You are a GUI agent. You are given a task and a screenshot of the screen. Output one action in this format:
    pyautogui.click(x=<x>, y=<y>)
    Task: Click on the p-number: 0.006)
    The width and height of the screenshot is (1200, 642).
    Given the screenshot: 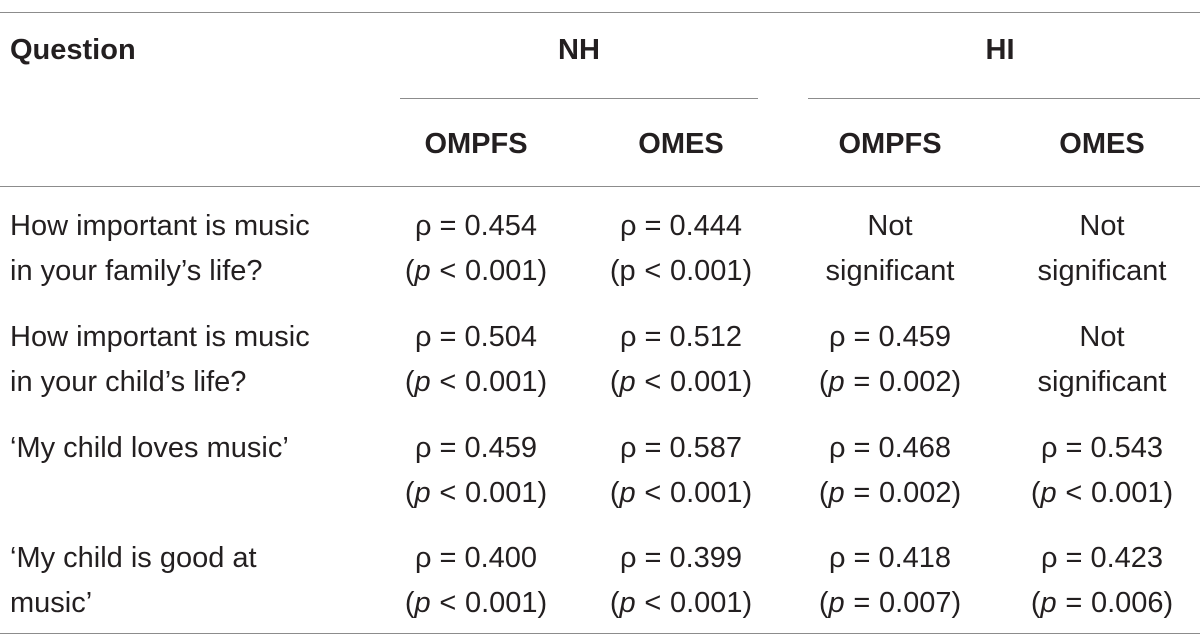 What is the action you would take?
    pyautogui.click(x=1132, y=603)
    